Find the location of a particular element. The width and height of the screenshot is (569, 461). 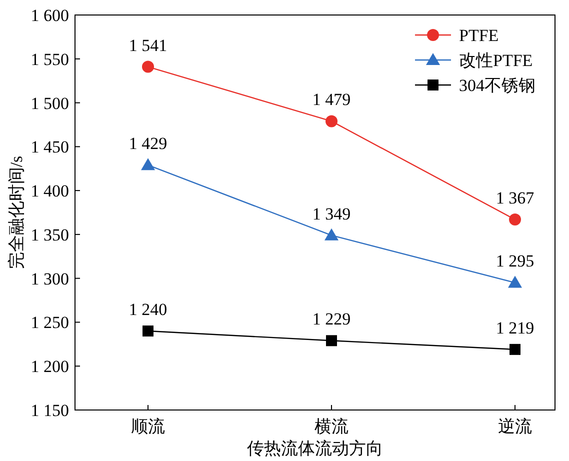

legend-label: 改性PTFE is located at coordinates (496, 60).